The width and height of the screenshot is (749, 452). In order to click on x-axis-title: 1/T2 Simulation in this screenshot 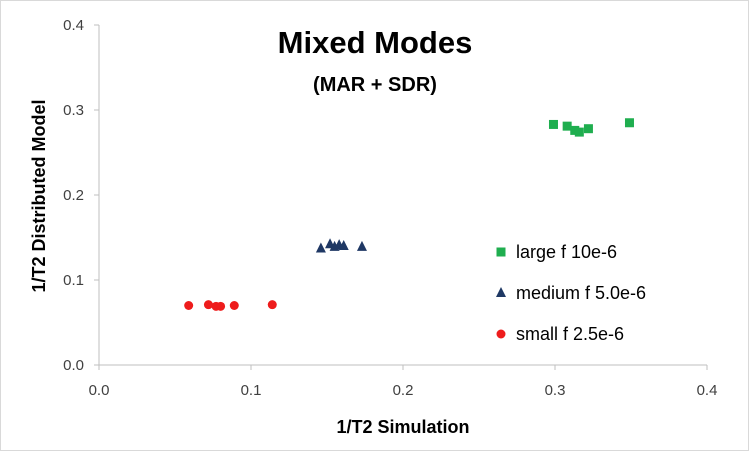, I will do `click(402, 427)`.